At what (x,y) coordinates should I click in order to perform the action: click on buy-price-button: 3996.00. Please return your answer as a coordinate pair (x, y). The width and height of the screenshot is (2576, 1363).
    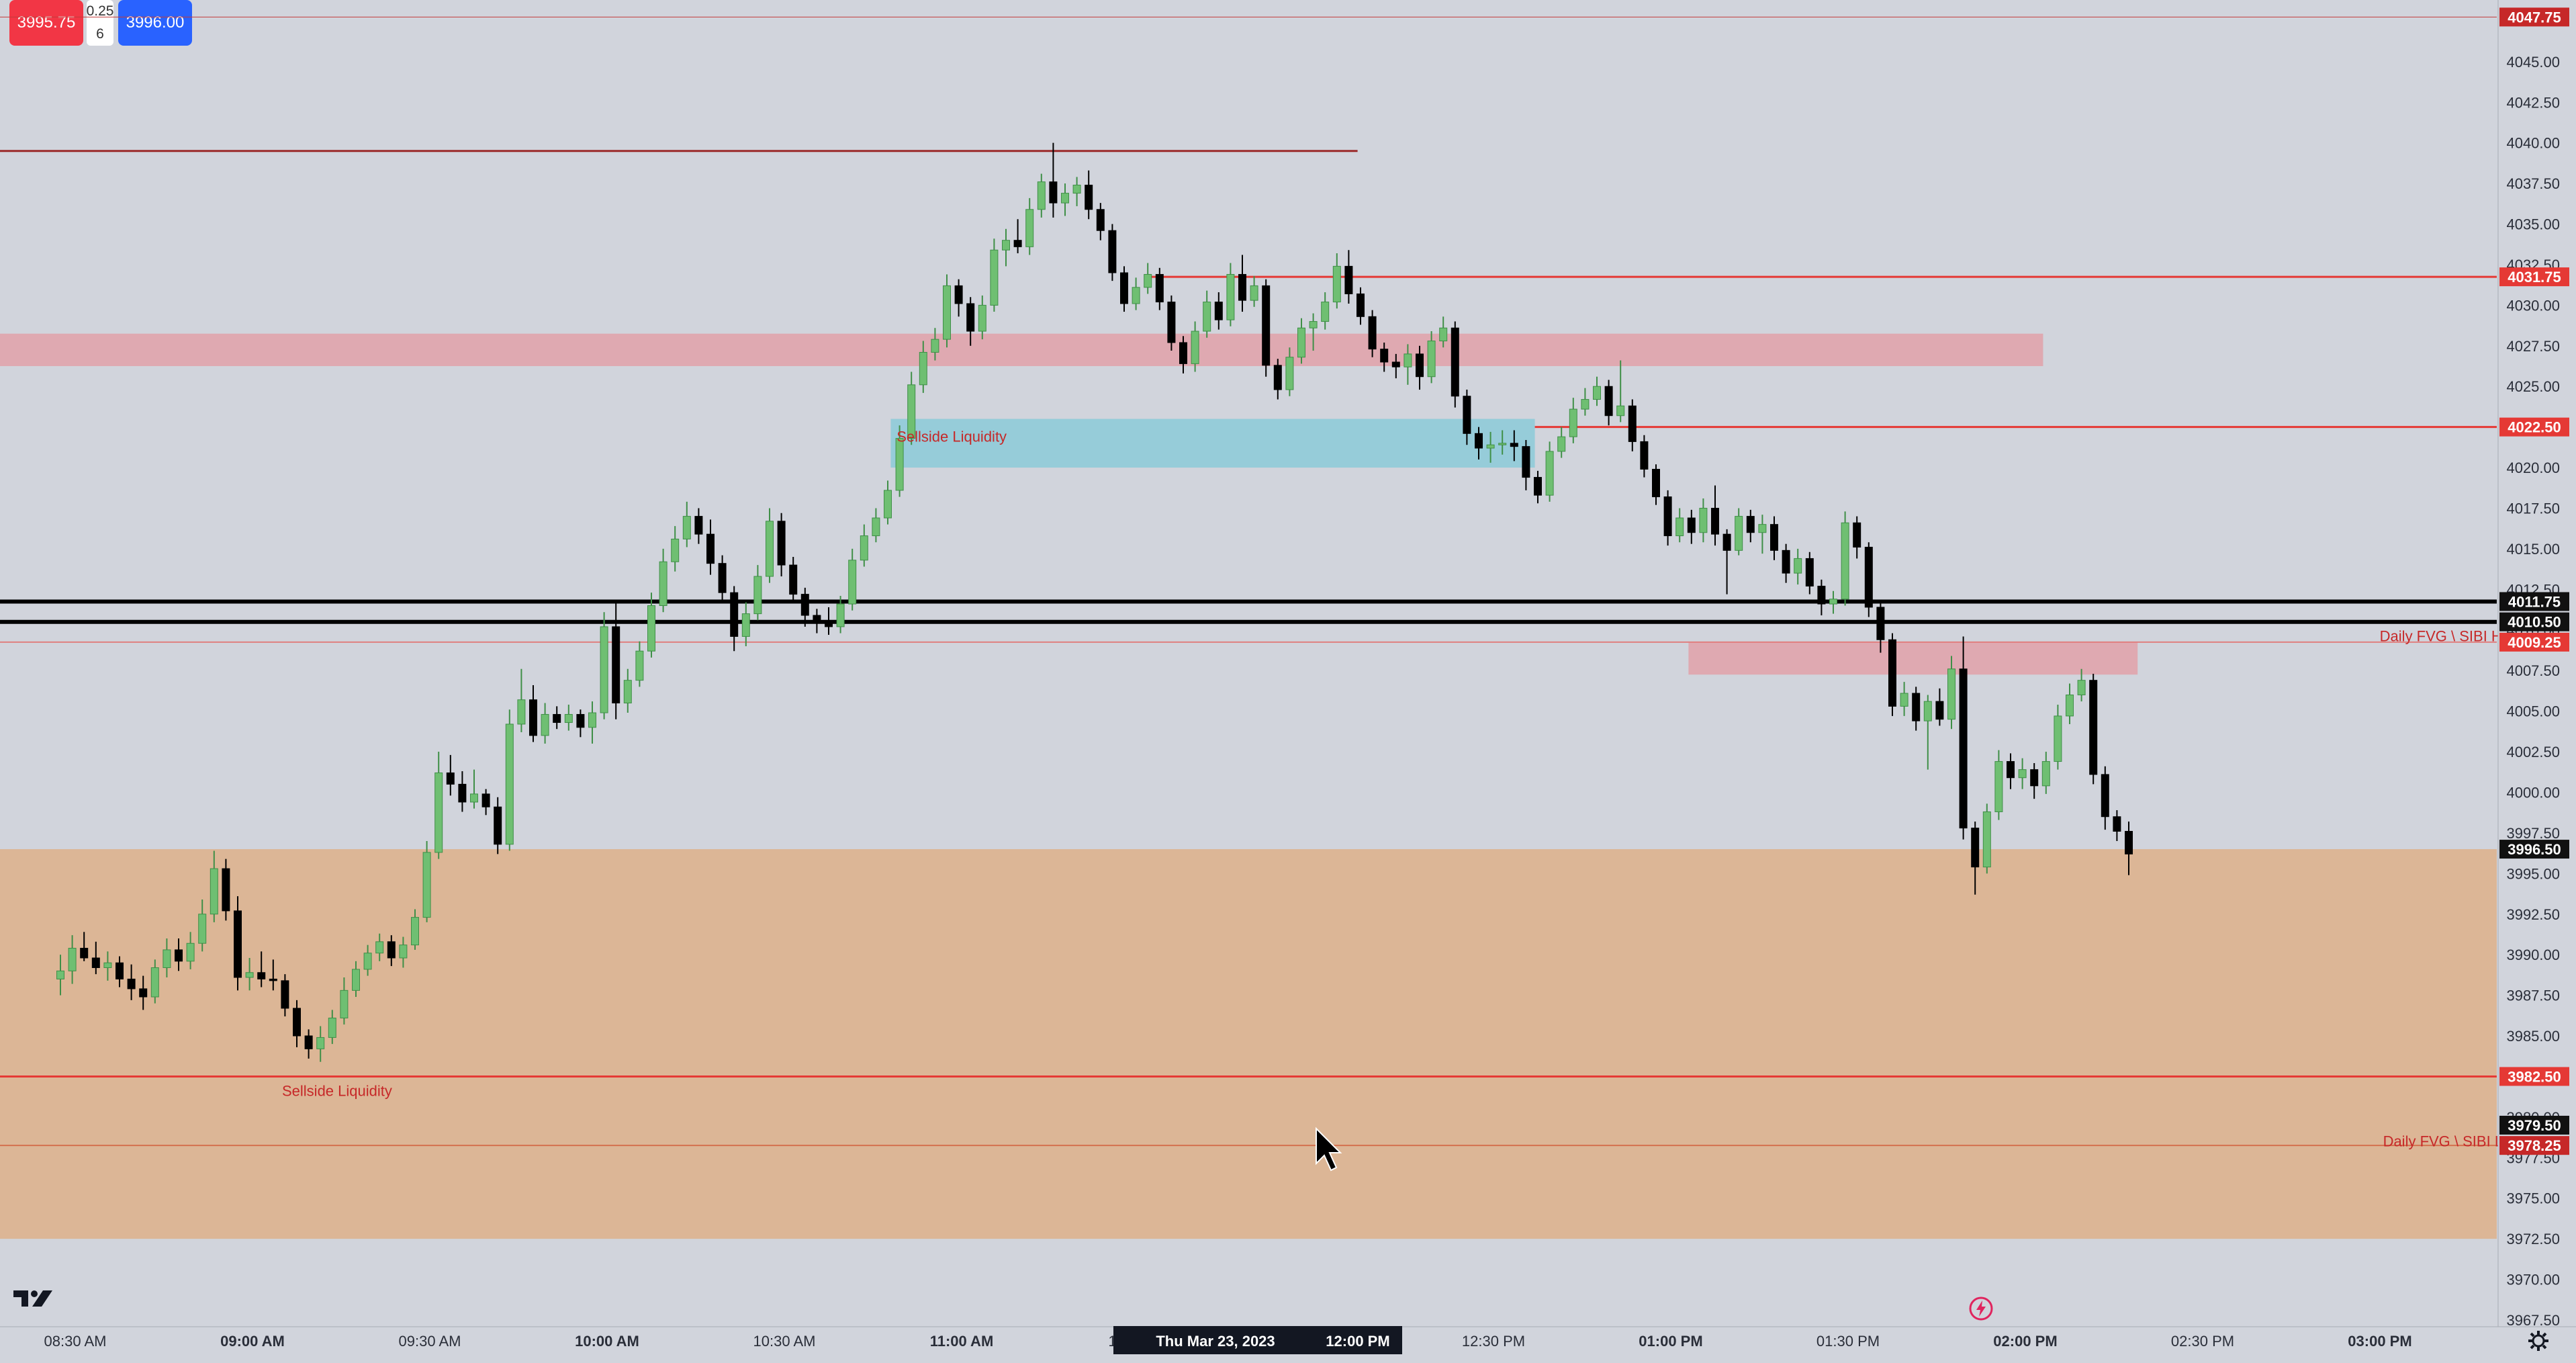
    Looking at the image, I should click on (155, 23).